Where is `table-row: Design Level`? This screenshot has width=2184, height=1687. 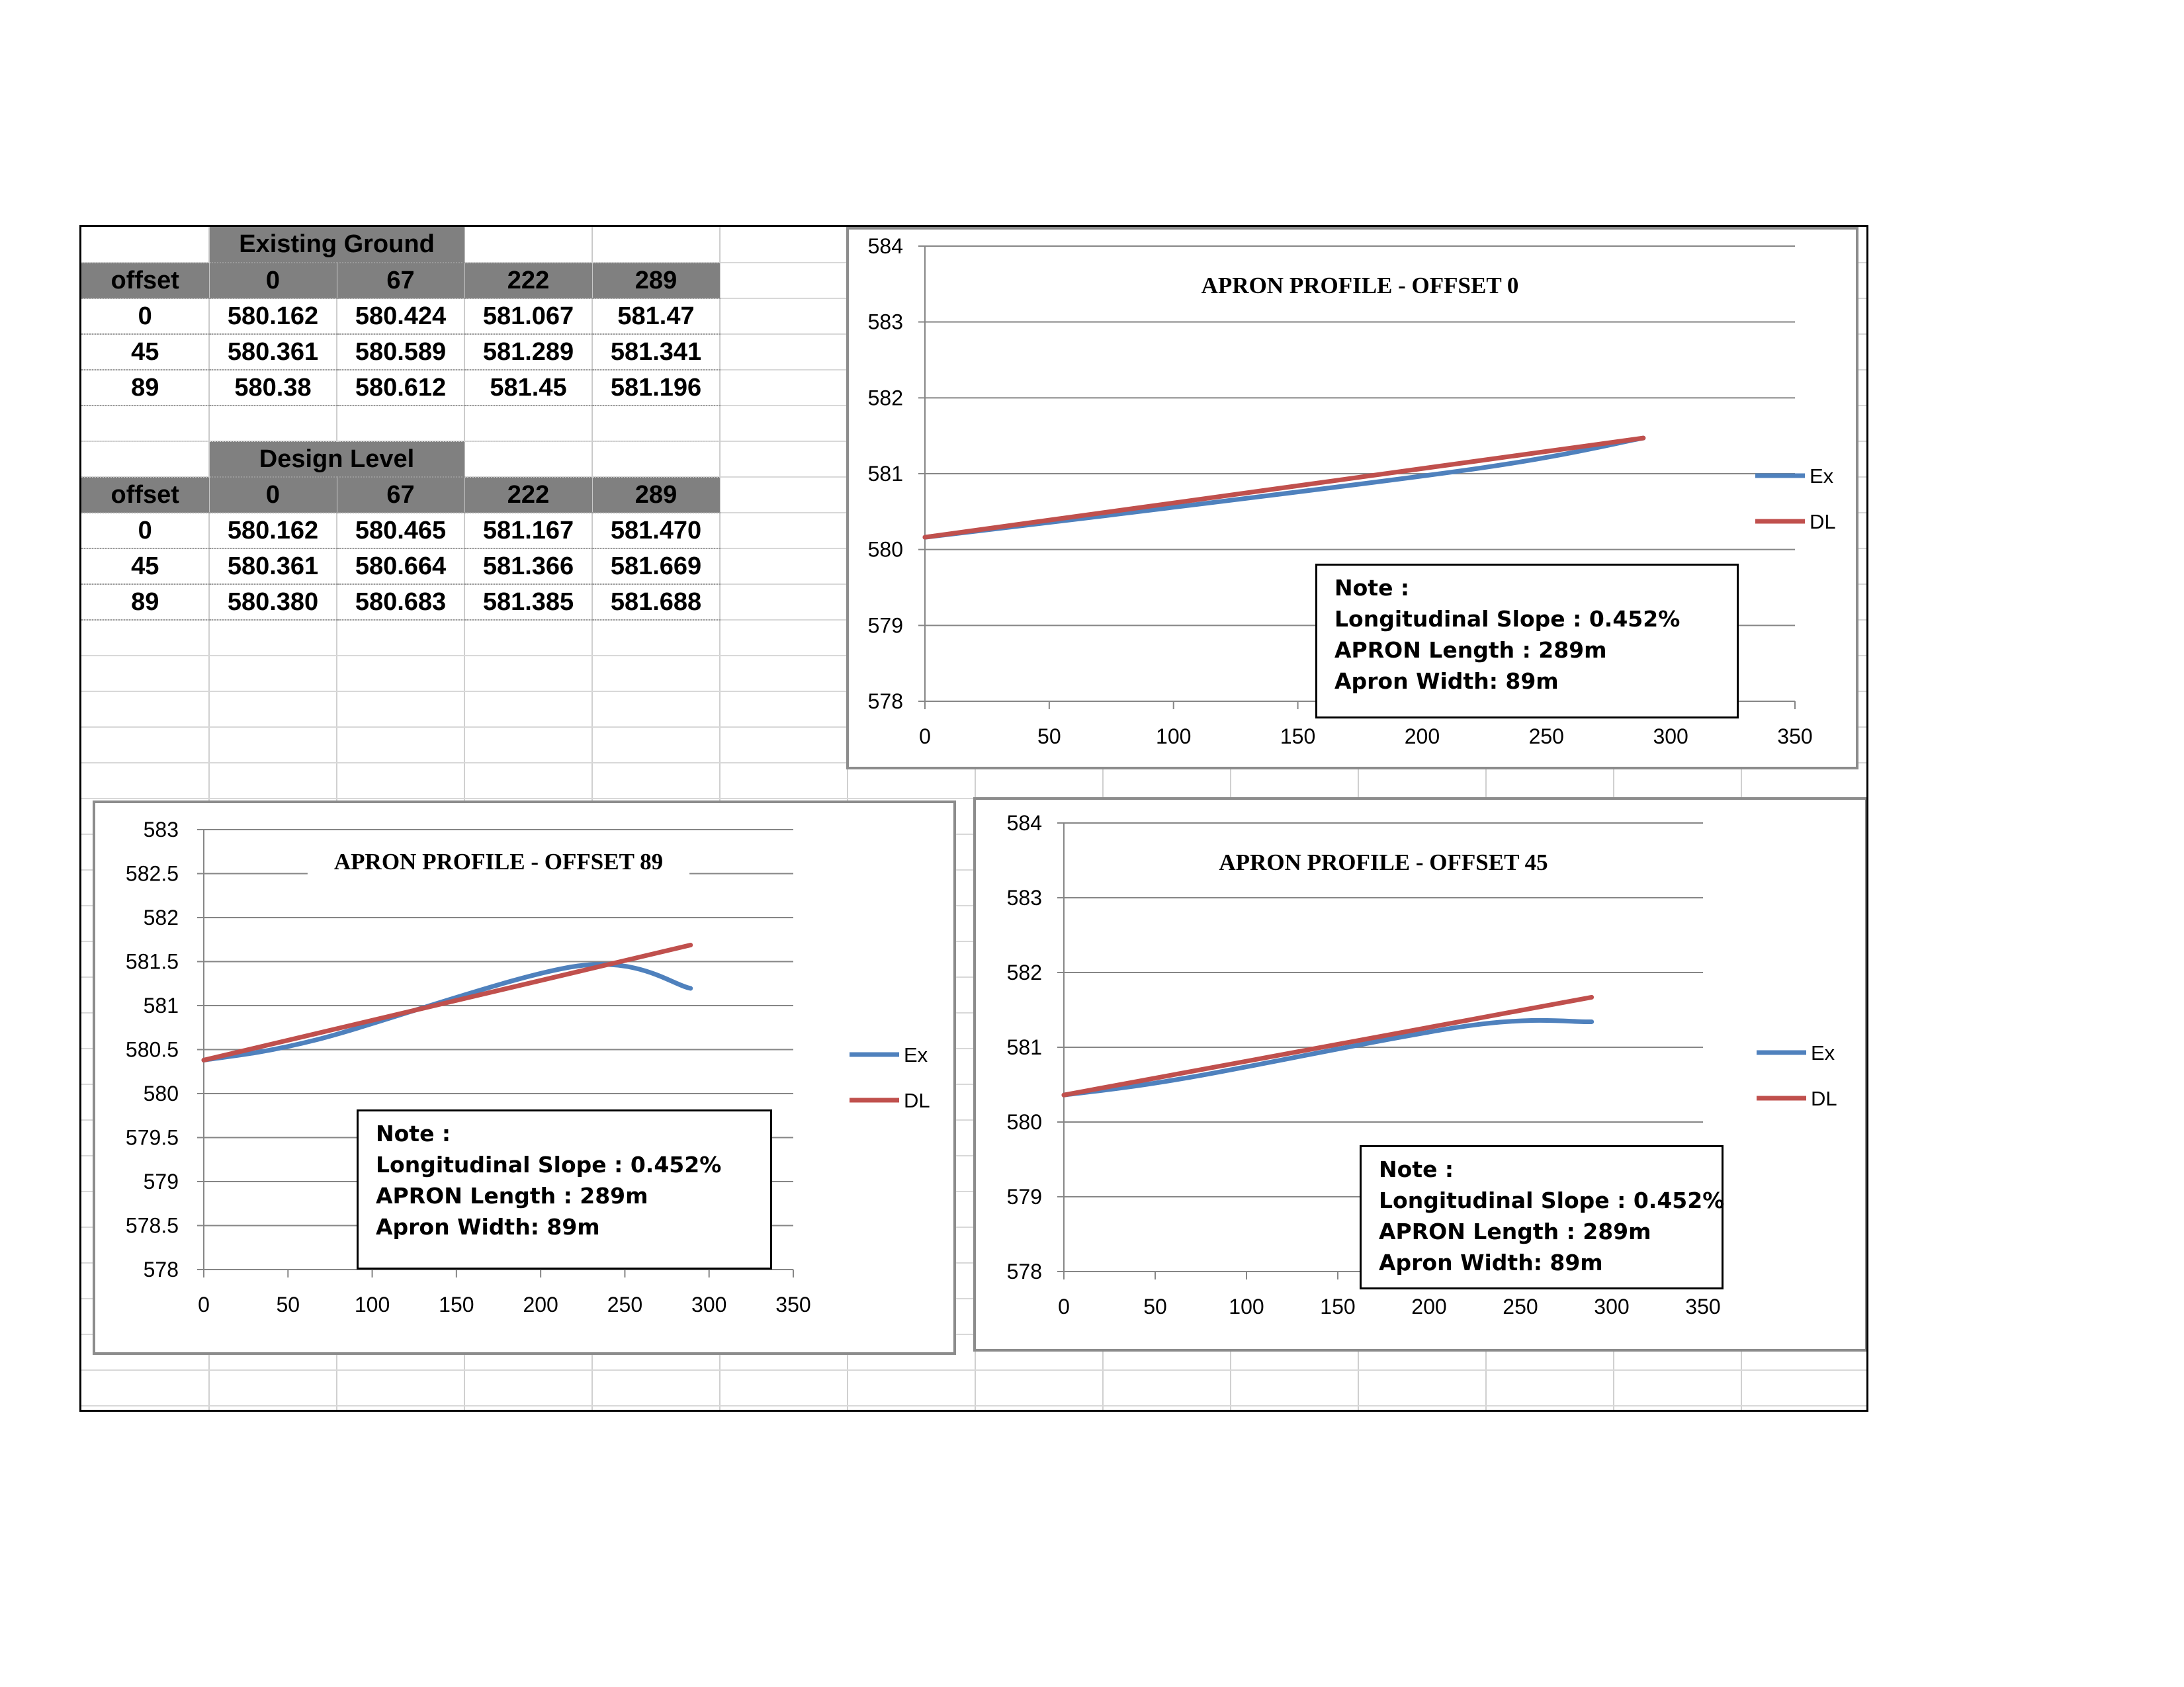
table-row: Design Level is located at coordinates (401, 460).